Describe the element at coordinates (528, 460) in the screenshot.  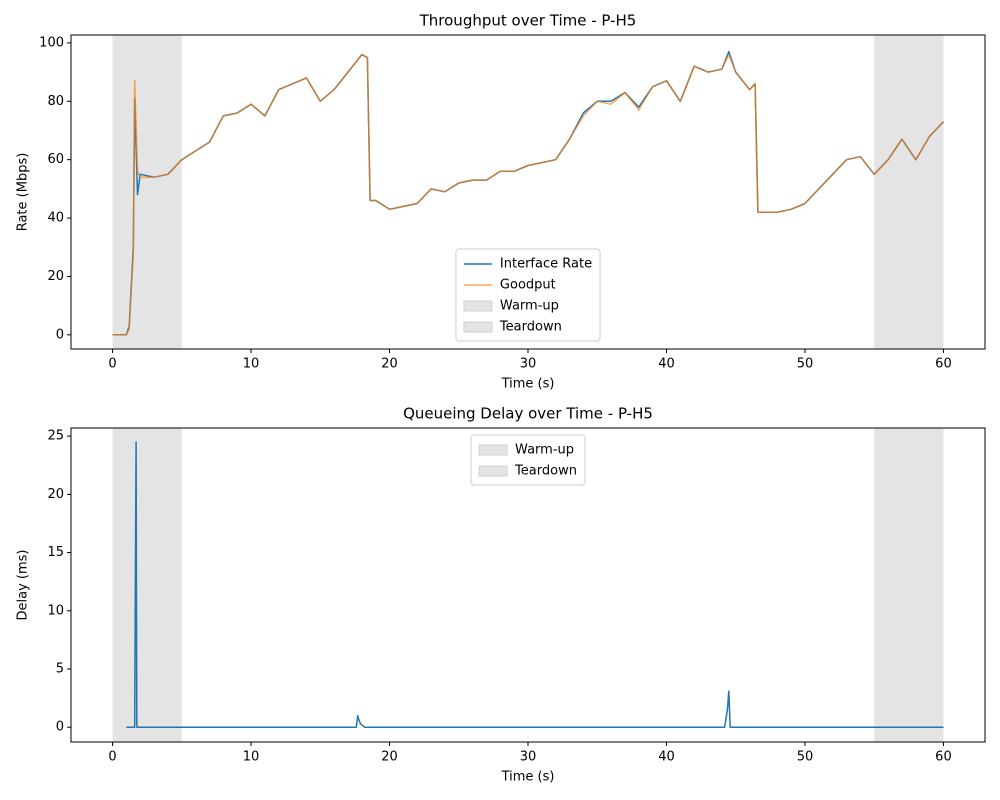
I see `legend: Warm-up Teardown` at that location.